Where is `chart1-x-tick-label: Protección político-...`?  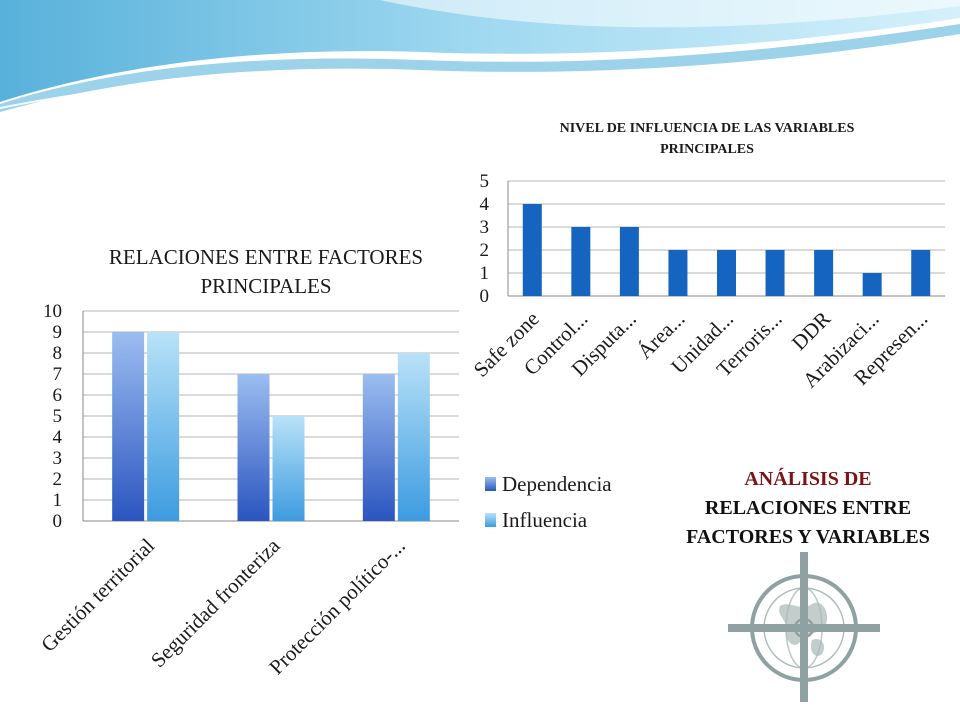 chart1-x-tick-label: Protección político-... is located at coordinates (337, 607).